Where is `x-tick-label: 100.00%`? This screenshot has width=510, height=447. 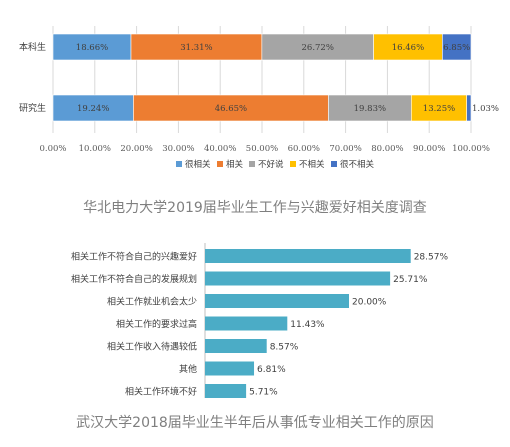 x-tick-label: 100.00% is located at coordinates (471, 149).